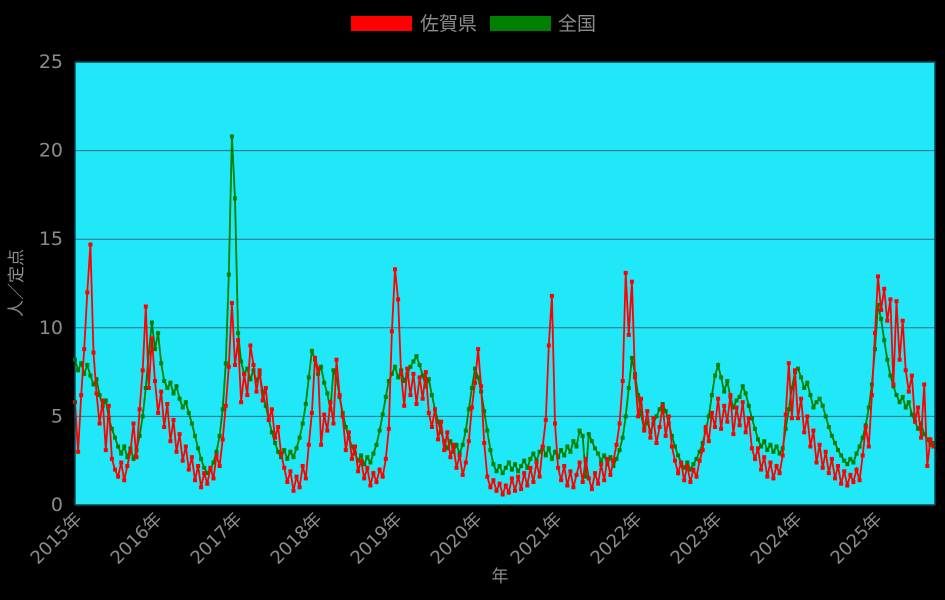  What do you see at coordinates (57, 505) in the screenshot?
I see `y-tick-0: 0` at bounding box center [57, 505].